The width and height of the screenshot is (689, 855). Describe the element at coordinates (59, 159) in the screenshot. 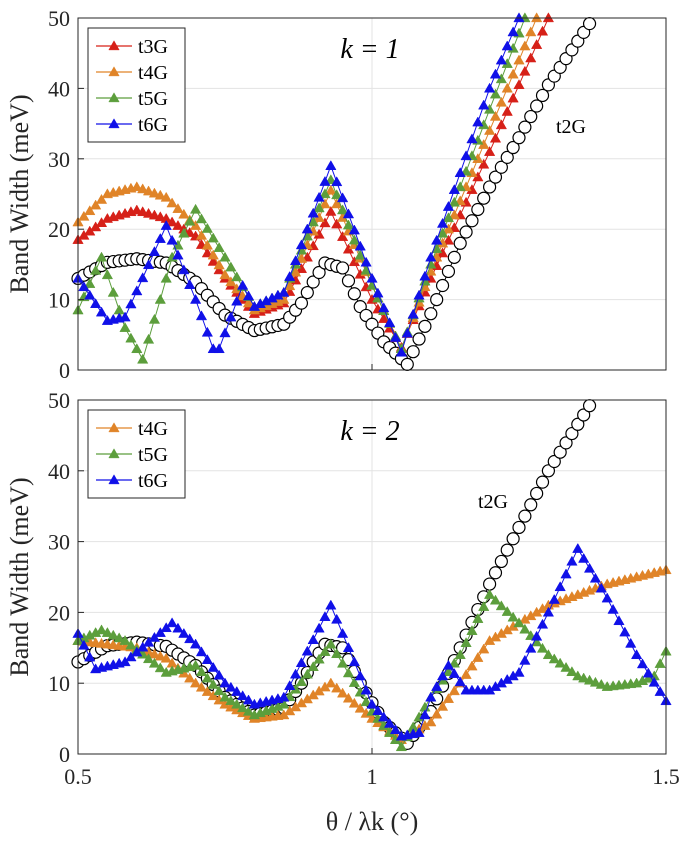

I see `y-tick-label: 30` at that location.